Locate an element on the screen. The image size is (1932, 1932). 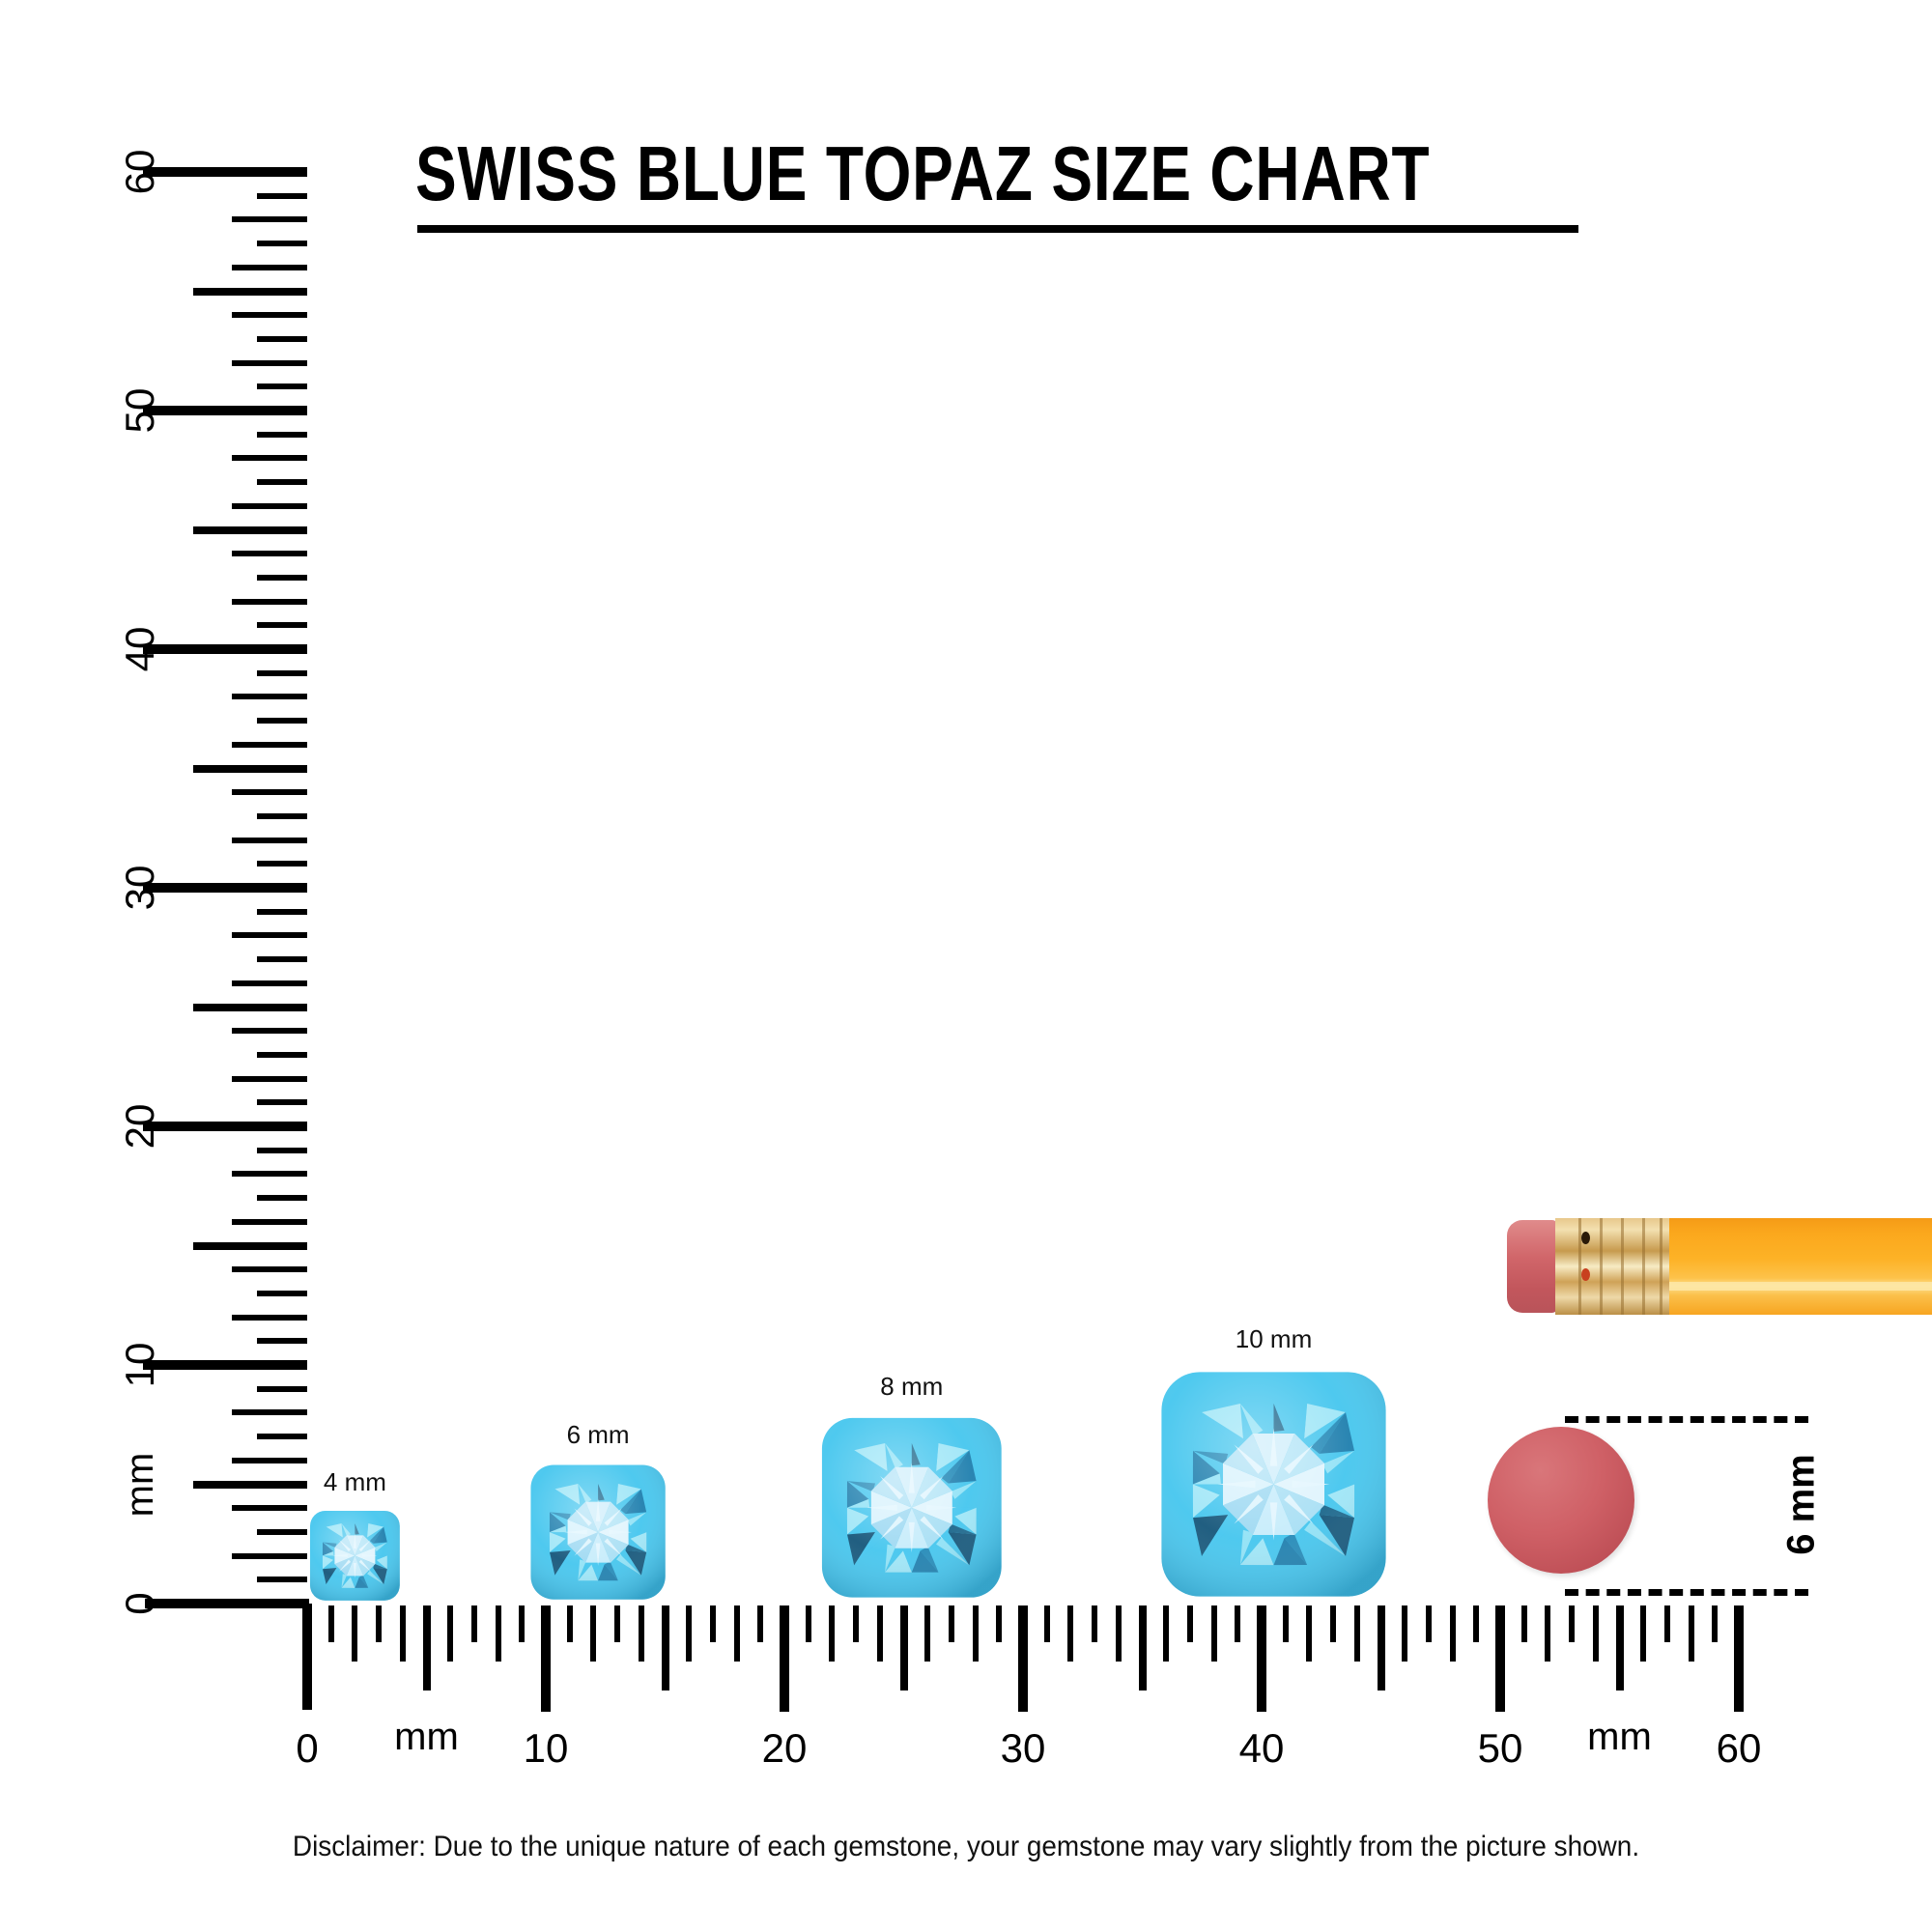
gemstone-label: 8 mm is located at coordinates (912, 1387).